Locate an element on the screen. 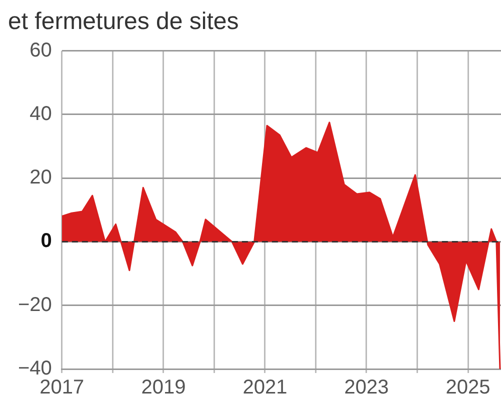  y-tick-label: 0 is located at coordinates (46, 241).